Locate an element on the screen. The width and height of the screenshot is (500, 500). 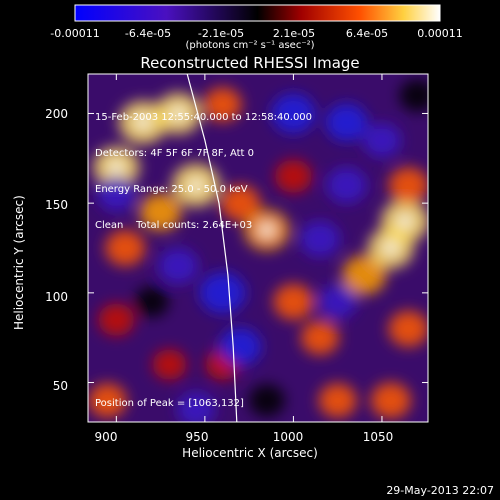
y-axis-label-wrap: Heliocentric Y (arcsec) is located at coordinates (79, 269).